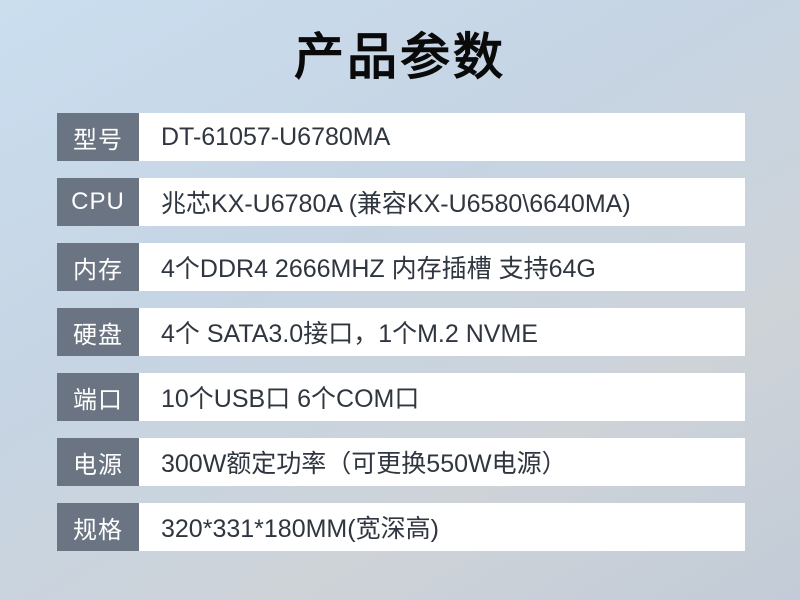 Image resolution: width=800 pixels, height=600 pixels. What do you see at coordinates (98, 202) in the screenshot?
I see `spec-label: CPU` at bounding box center [98, 202].